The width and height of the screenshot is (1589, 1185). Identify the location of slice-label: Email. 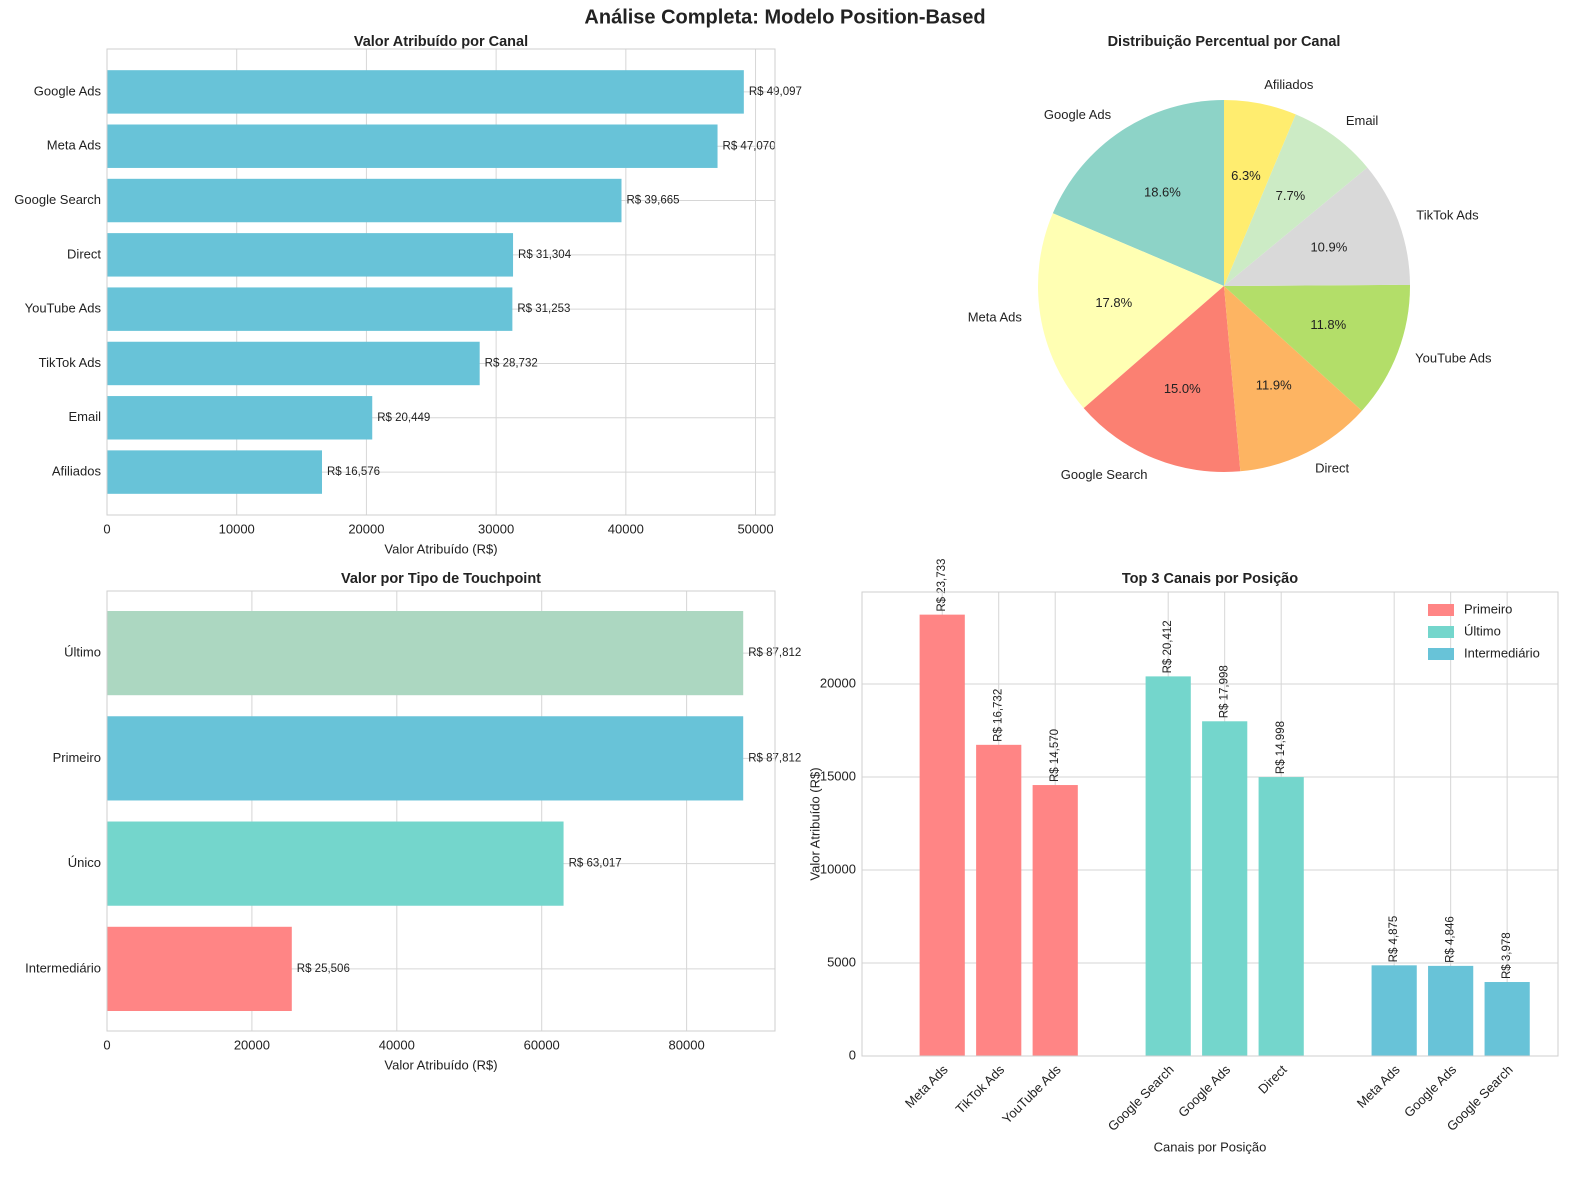
(1362, 120).